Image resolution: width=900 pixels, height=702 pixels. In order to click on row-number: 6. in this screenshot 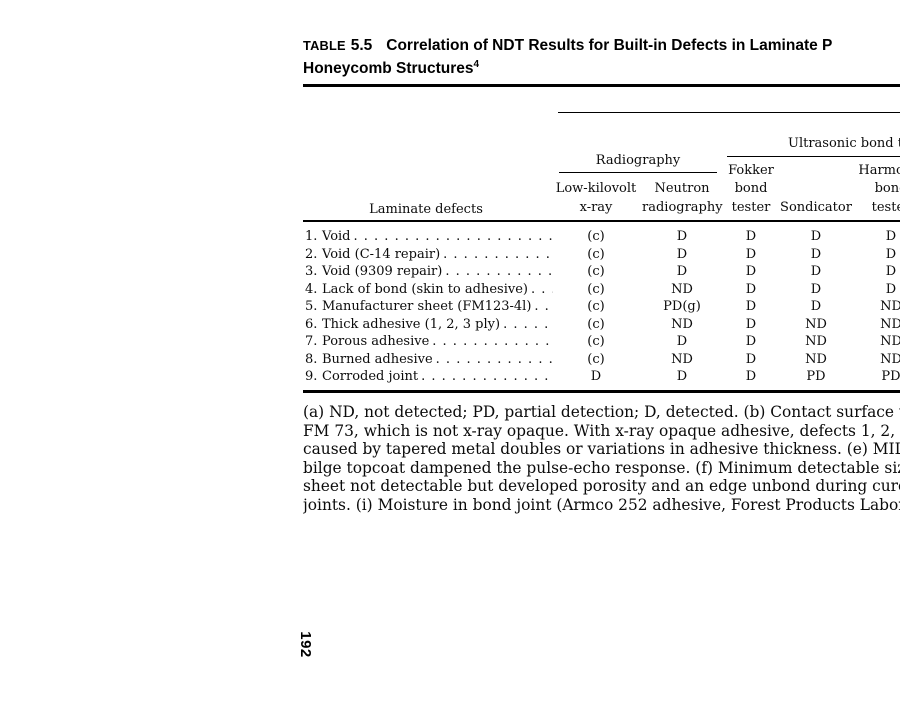, I will do `click(311, 324)`.